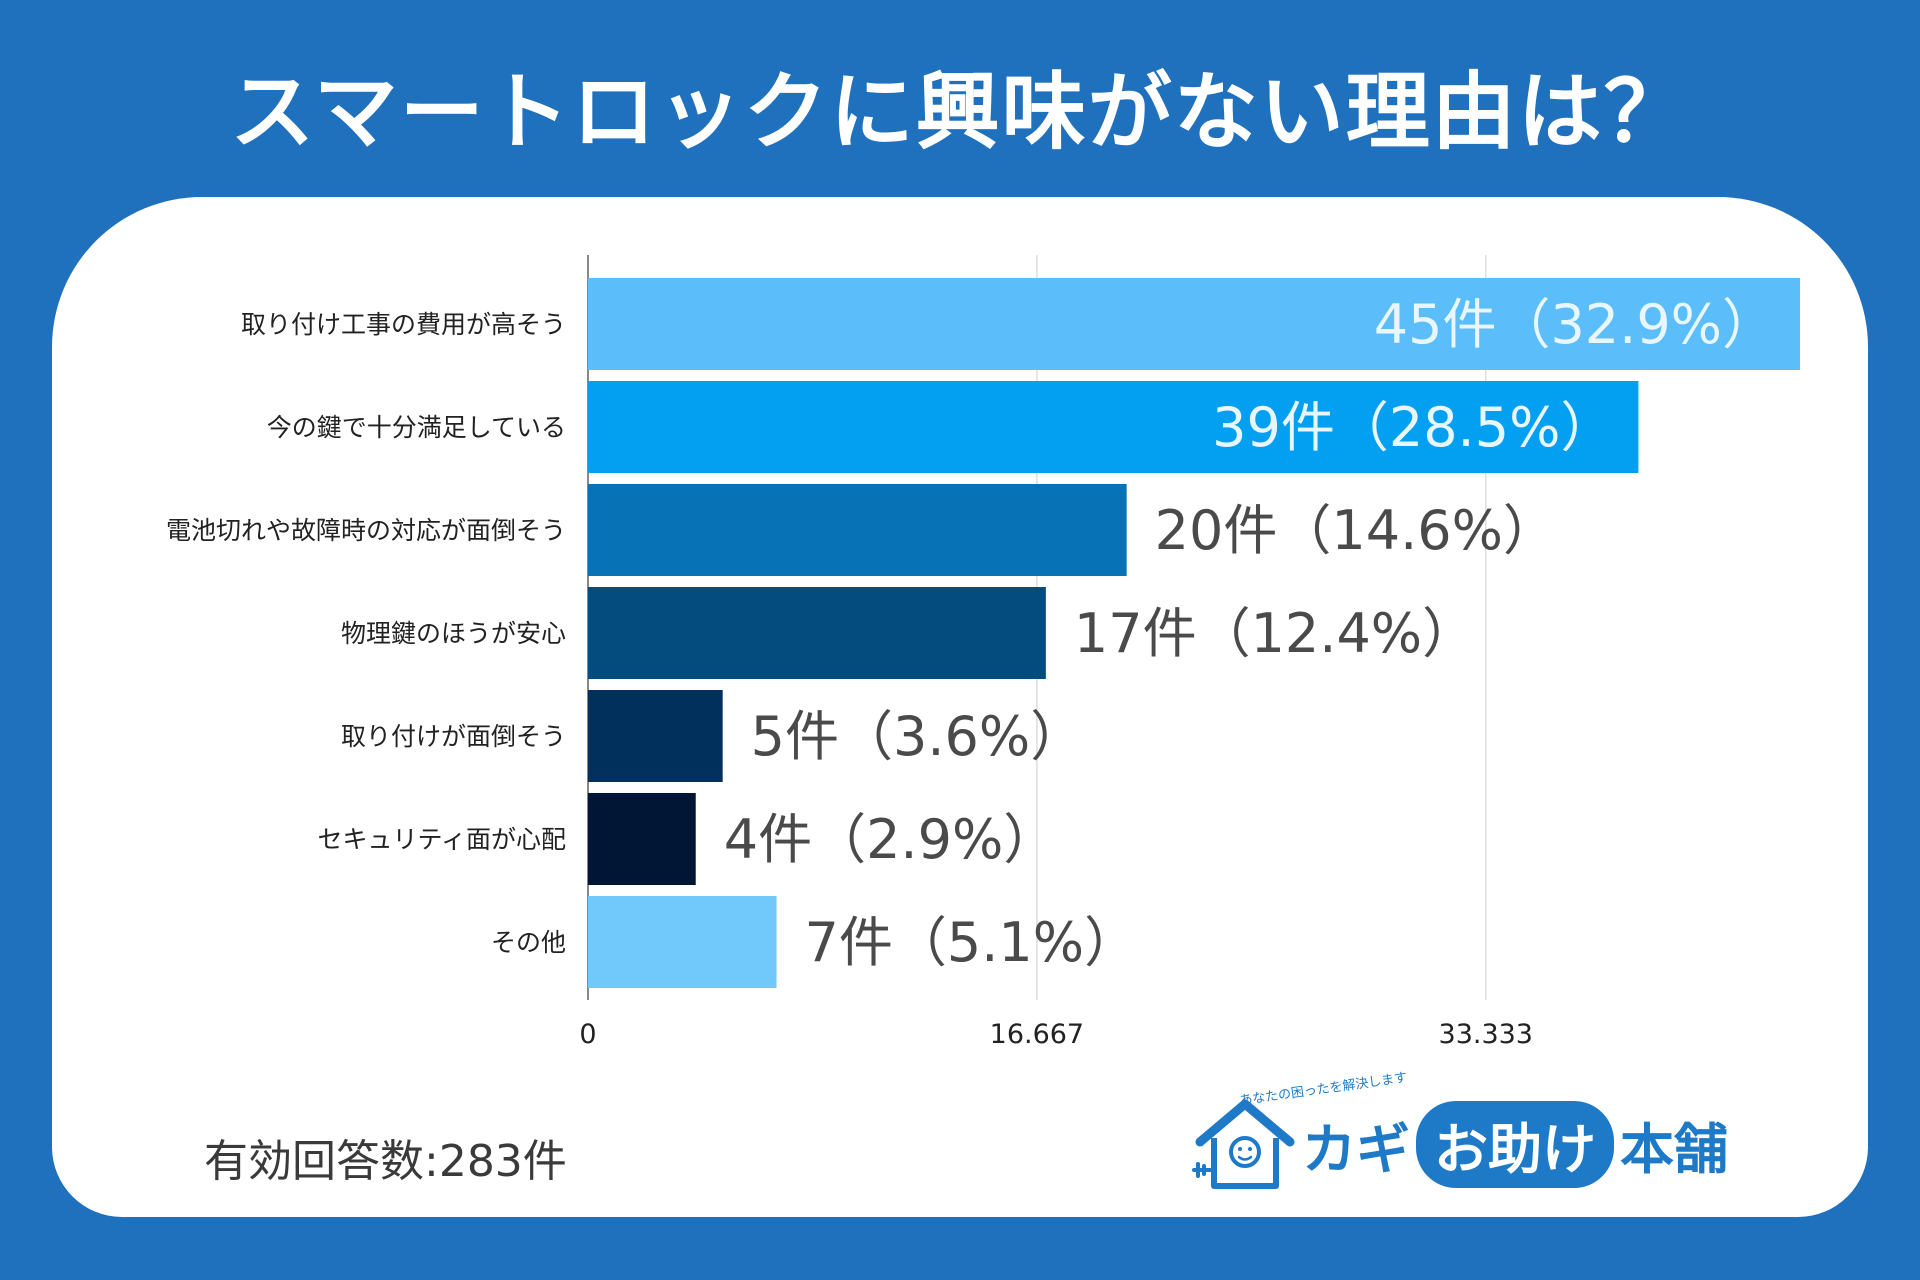 The height and width of the screenshot is (1280, 1920). Describe the element at coordinates (960, 112) in the screenshot. I see `chart-title: スマートロックに興味がない理由は？` at that location.